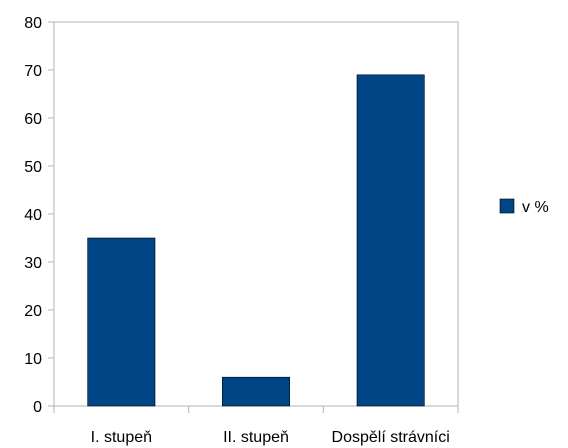 This screenshot has width=568, height=448. What do you see at coordinates (33, 71) in the screenshot?
I see `y-tick-label: 70` at bounding box center [33, 71].